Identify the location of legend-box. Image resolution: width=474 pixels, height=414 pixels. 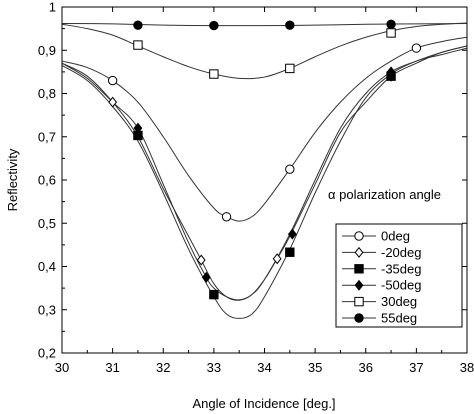
(399, 275).